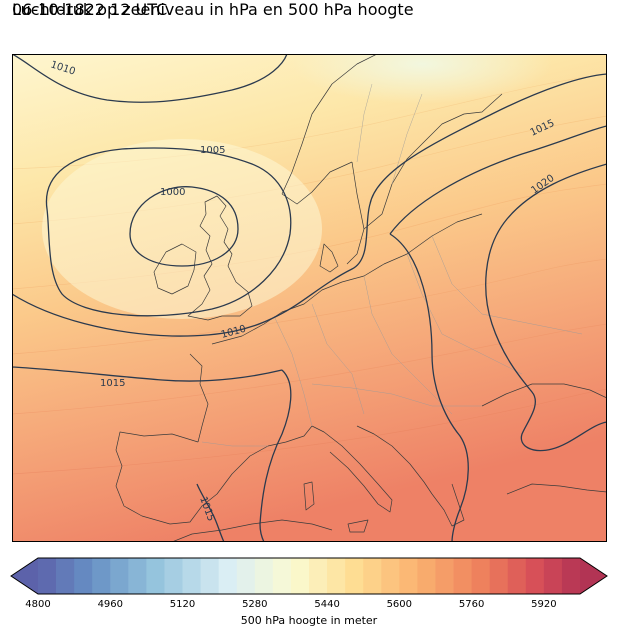 The height and width of the screenshot is (639, 618). What do you see at coordinates (275, 455) in the screenshot?
I see `isobar-1015-central` at bounding box center [275, 455].